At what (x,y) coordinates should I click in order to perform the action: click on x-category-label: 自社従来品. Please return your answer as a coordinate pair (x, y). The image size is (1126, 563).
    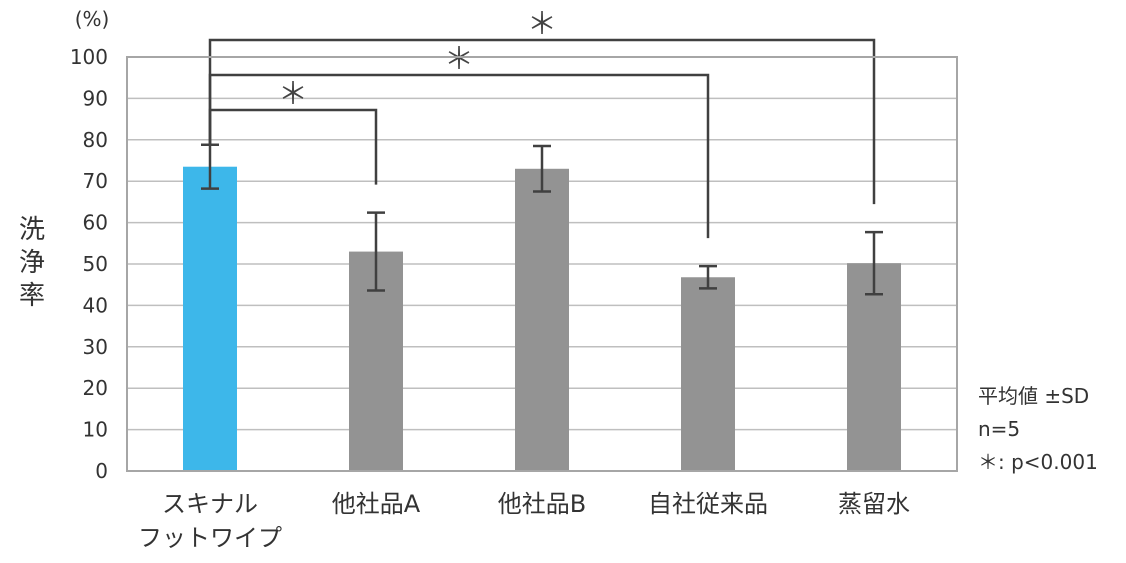
    Looking at the image, I should click on (708, 504).